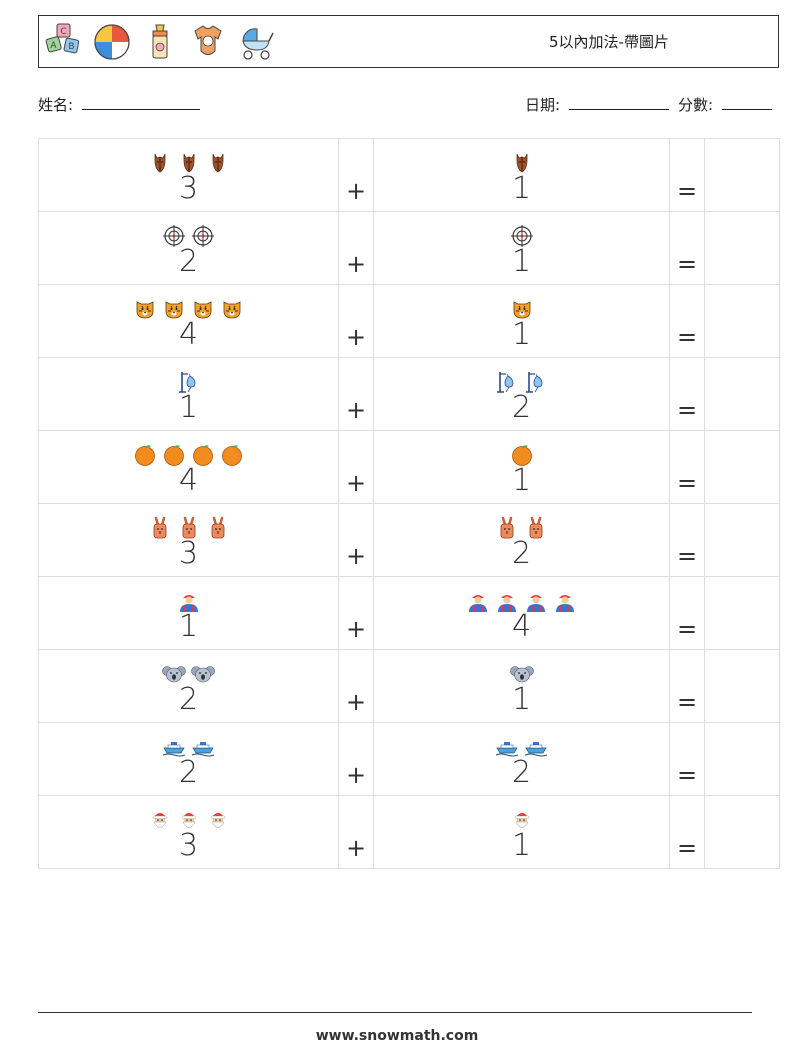  Describe the element at coordinates (507, 747) in the screenshot. I see `ship-icon` at that location.